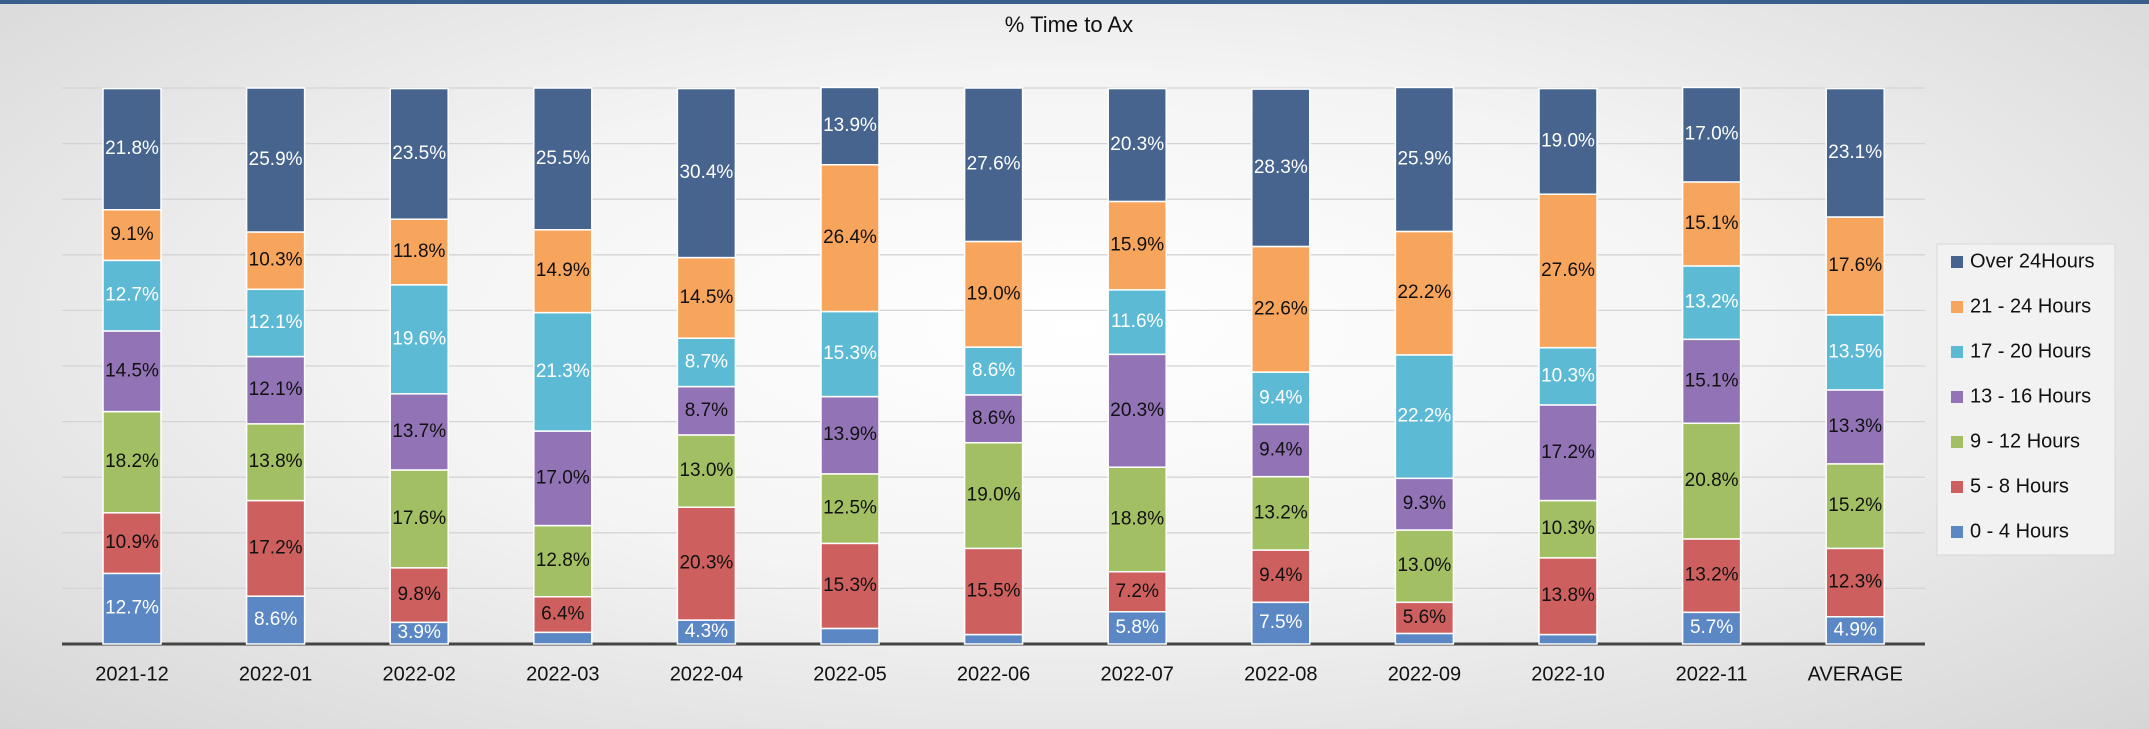 The height and width of the screenshot is (729, 2149). I want to click on data-label: 30.4%, so click(706, 172).